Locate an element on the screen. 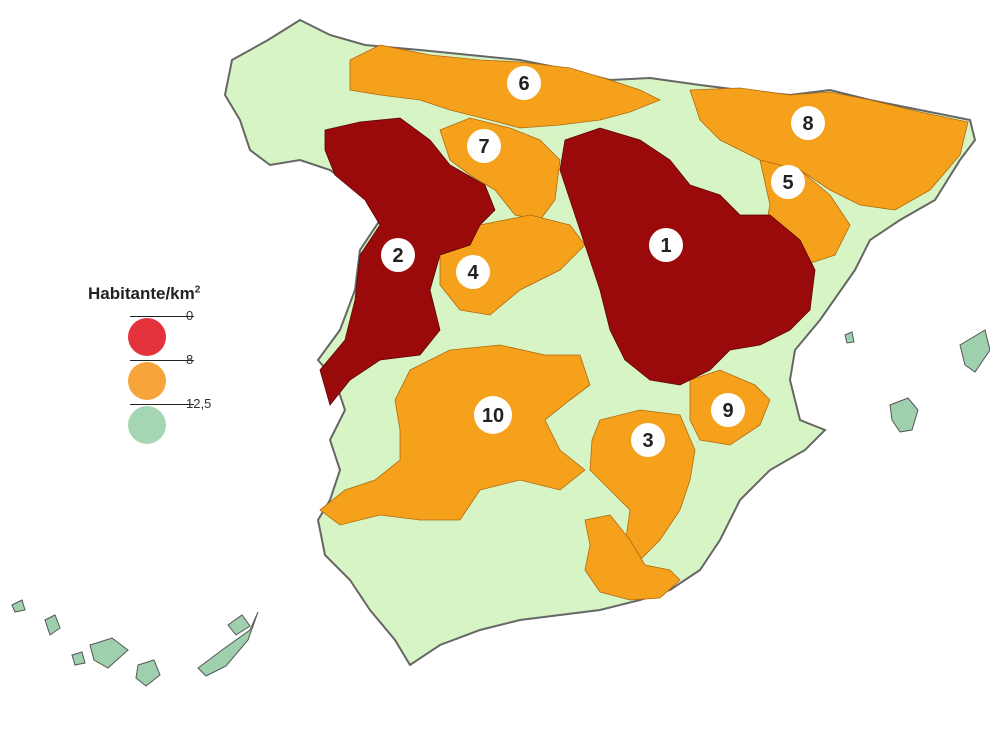 This screenshot has width=990, height=742. zone-marker-4: 4 is located at coordinates (473, 272).